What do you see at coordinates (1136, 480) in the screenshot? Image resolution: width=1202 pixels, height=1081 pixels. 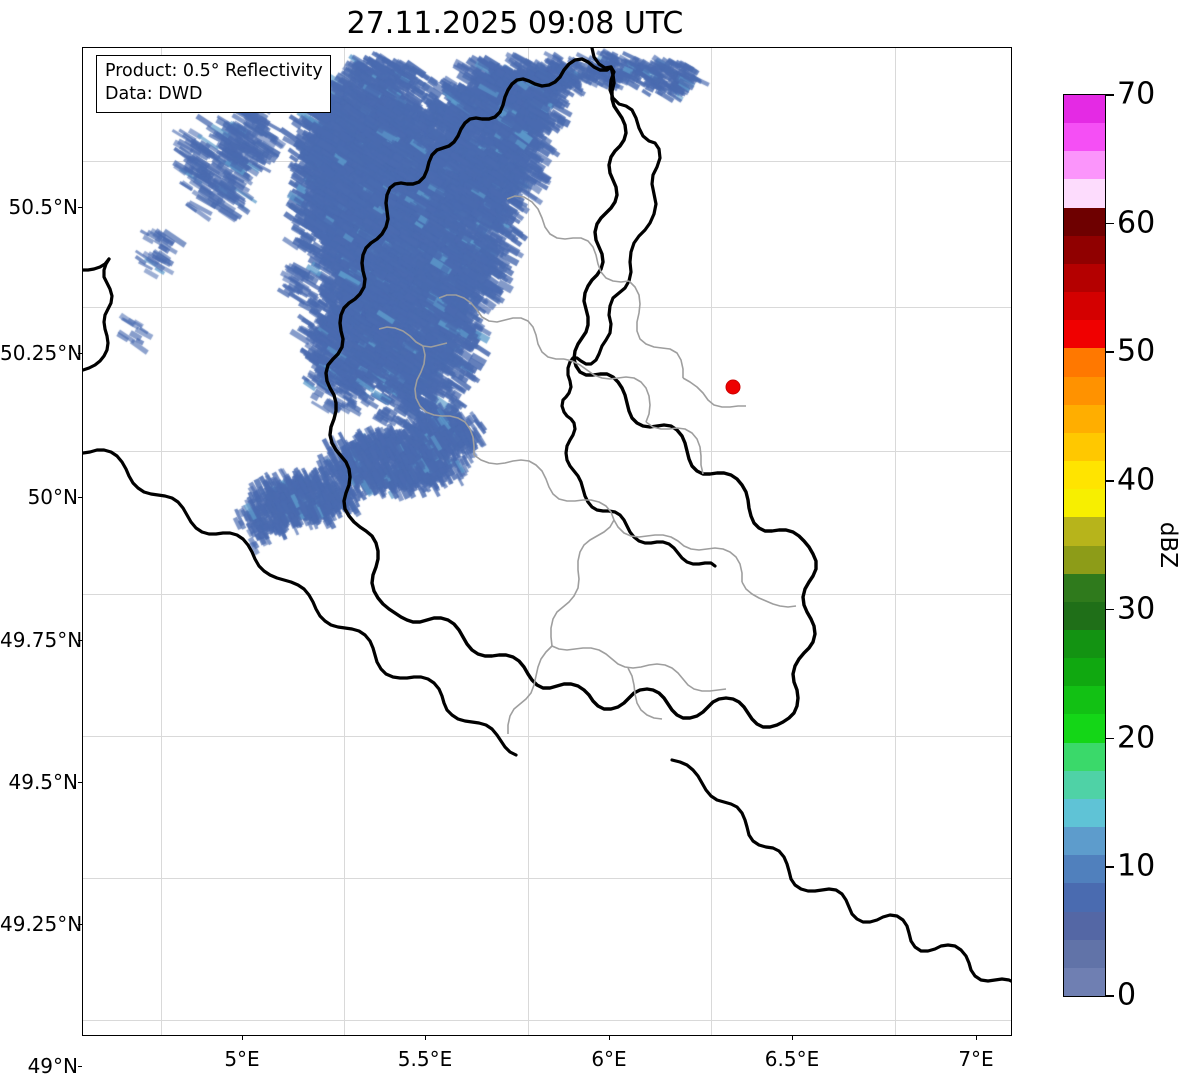 I see `colorbar-tick-label: 40` at bounding box center [1136, 480].